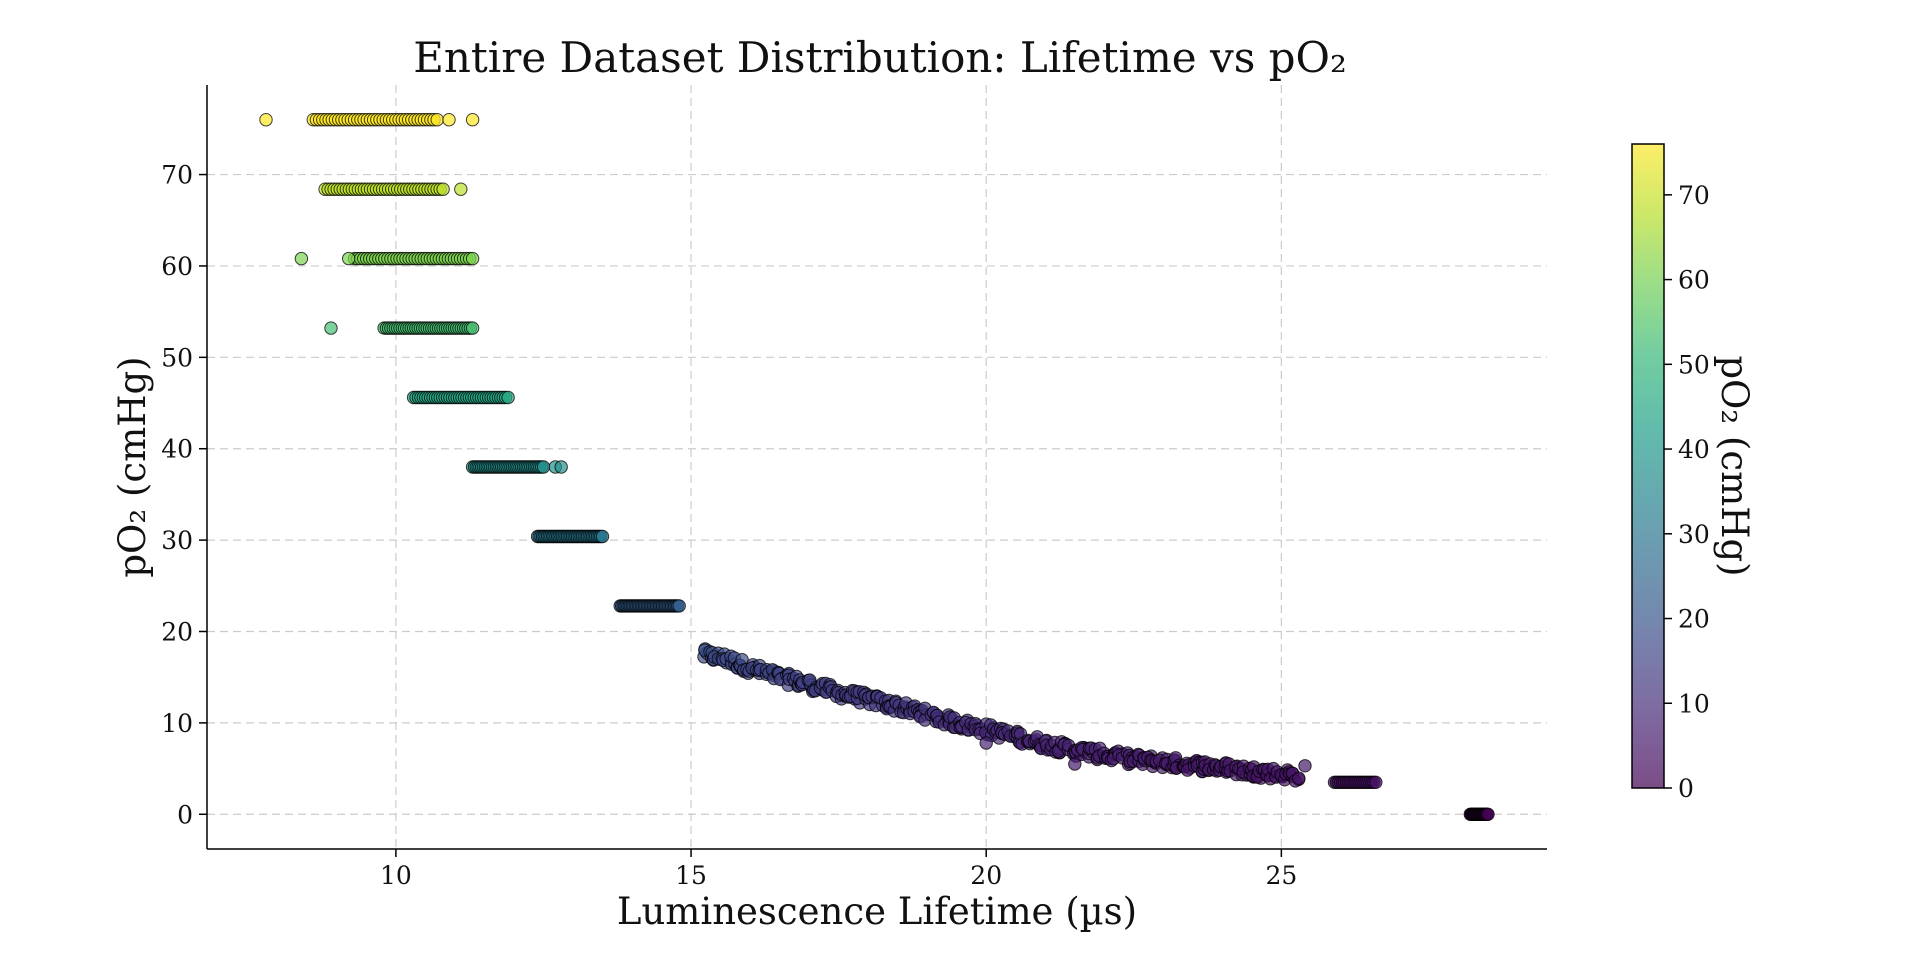 The height and width of the screenshot is (971, 1920). I want to click on x-tick-label: 20, so click(986, 875).